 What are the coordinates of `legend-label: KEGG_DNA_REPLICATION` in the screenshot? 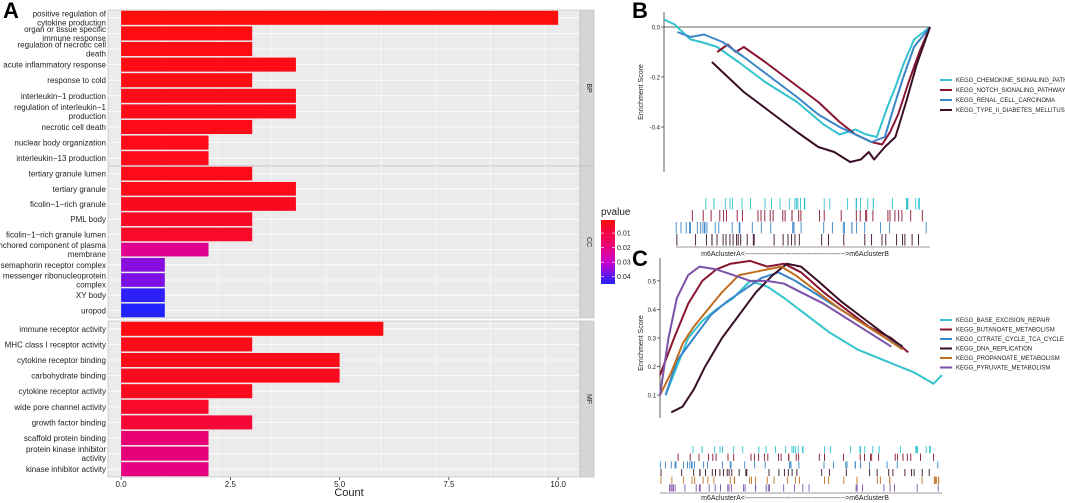 It's located at (994, 350).